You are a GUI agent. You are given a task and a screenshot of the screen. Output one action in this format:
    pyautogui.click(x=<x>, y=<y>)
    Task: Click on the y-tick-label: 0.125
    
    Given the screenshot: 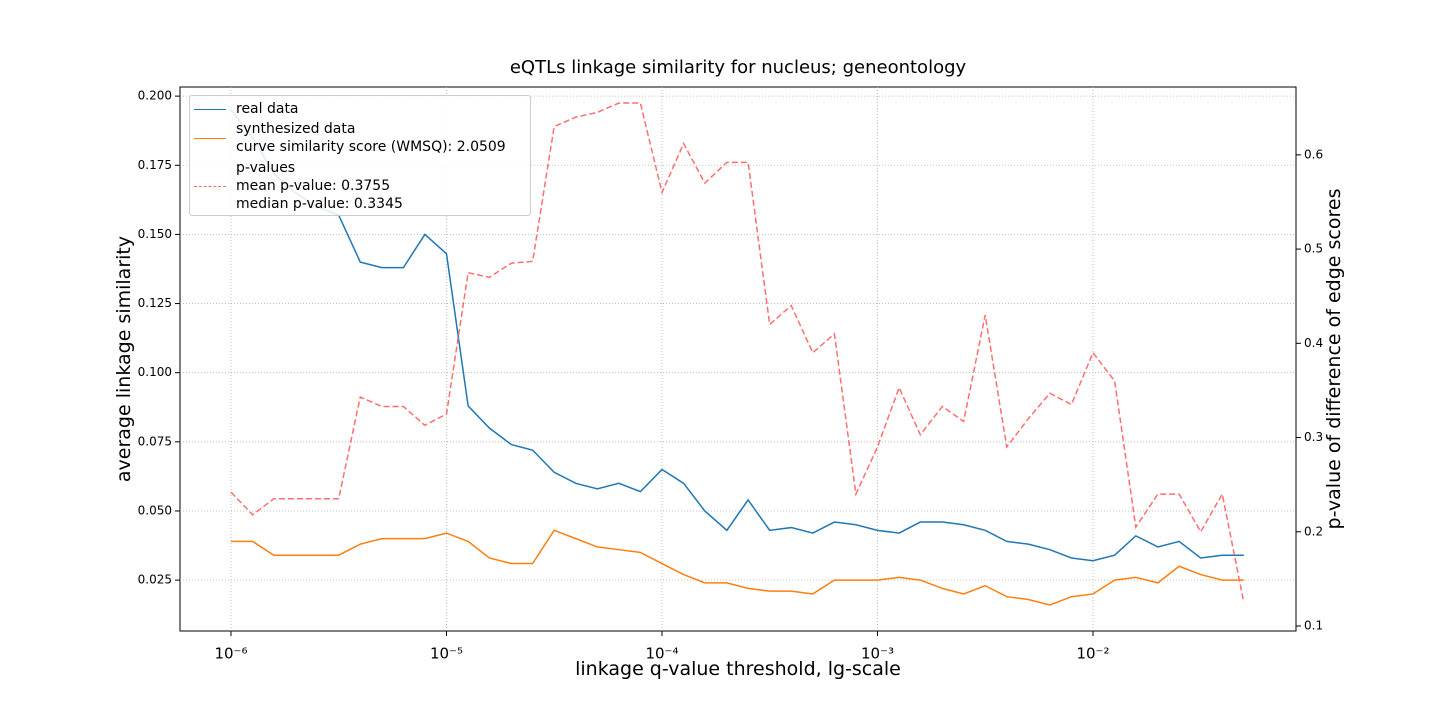 What is the action you would take?
    pyautogui.click(x=155, y=303)
    